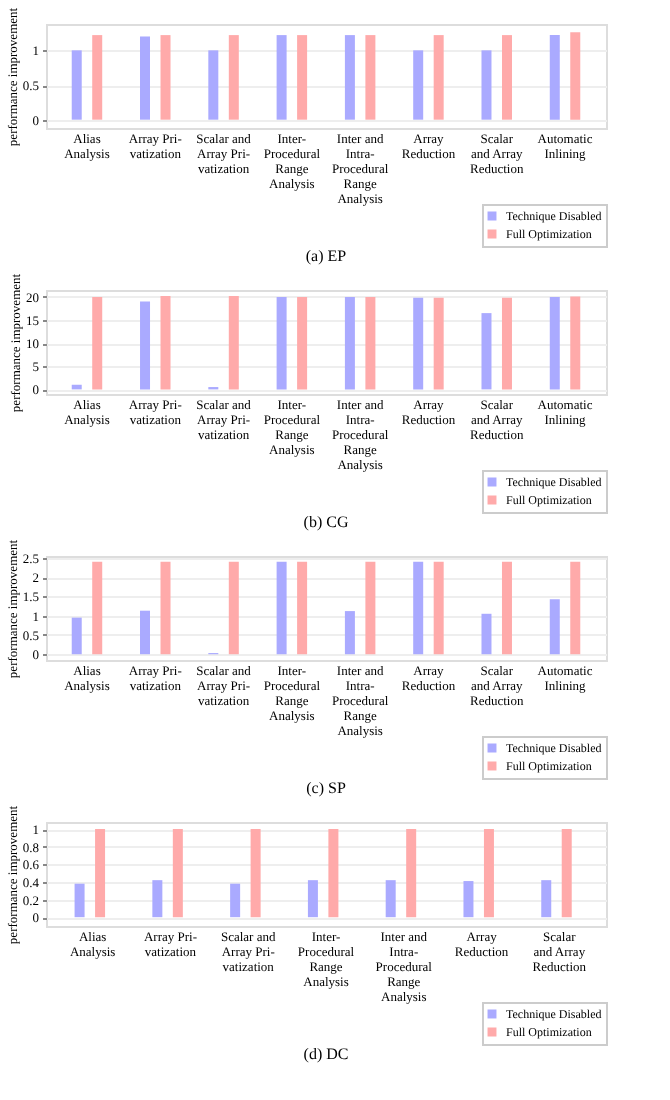  What do you see at coordinates (326, 788) in the screenshot?
I see `text: (c) SP` at bounding box center [326, 788].